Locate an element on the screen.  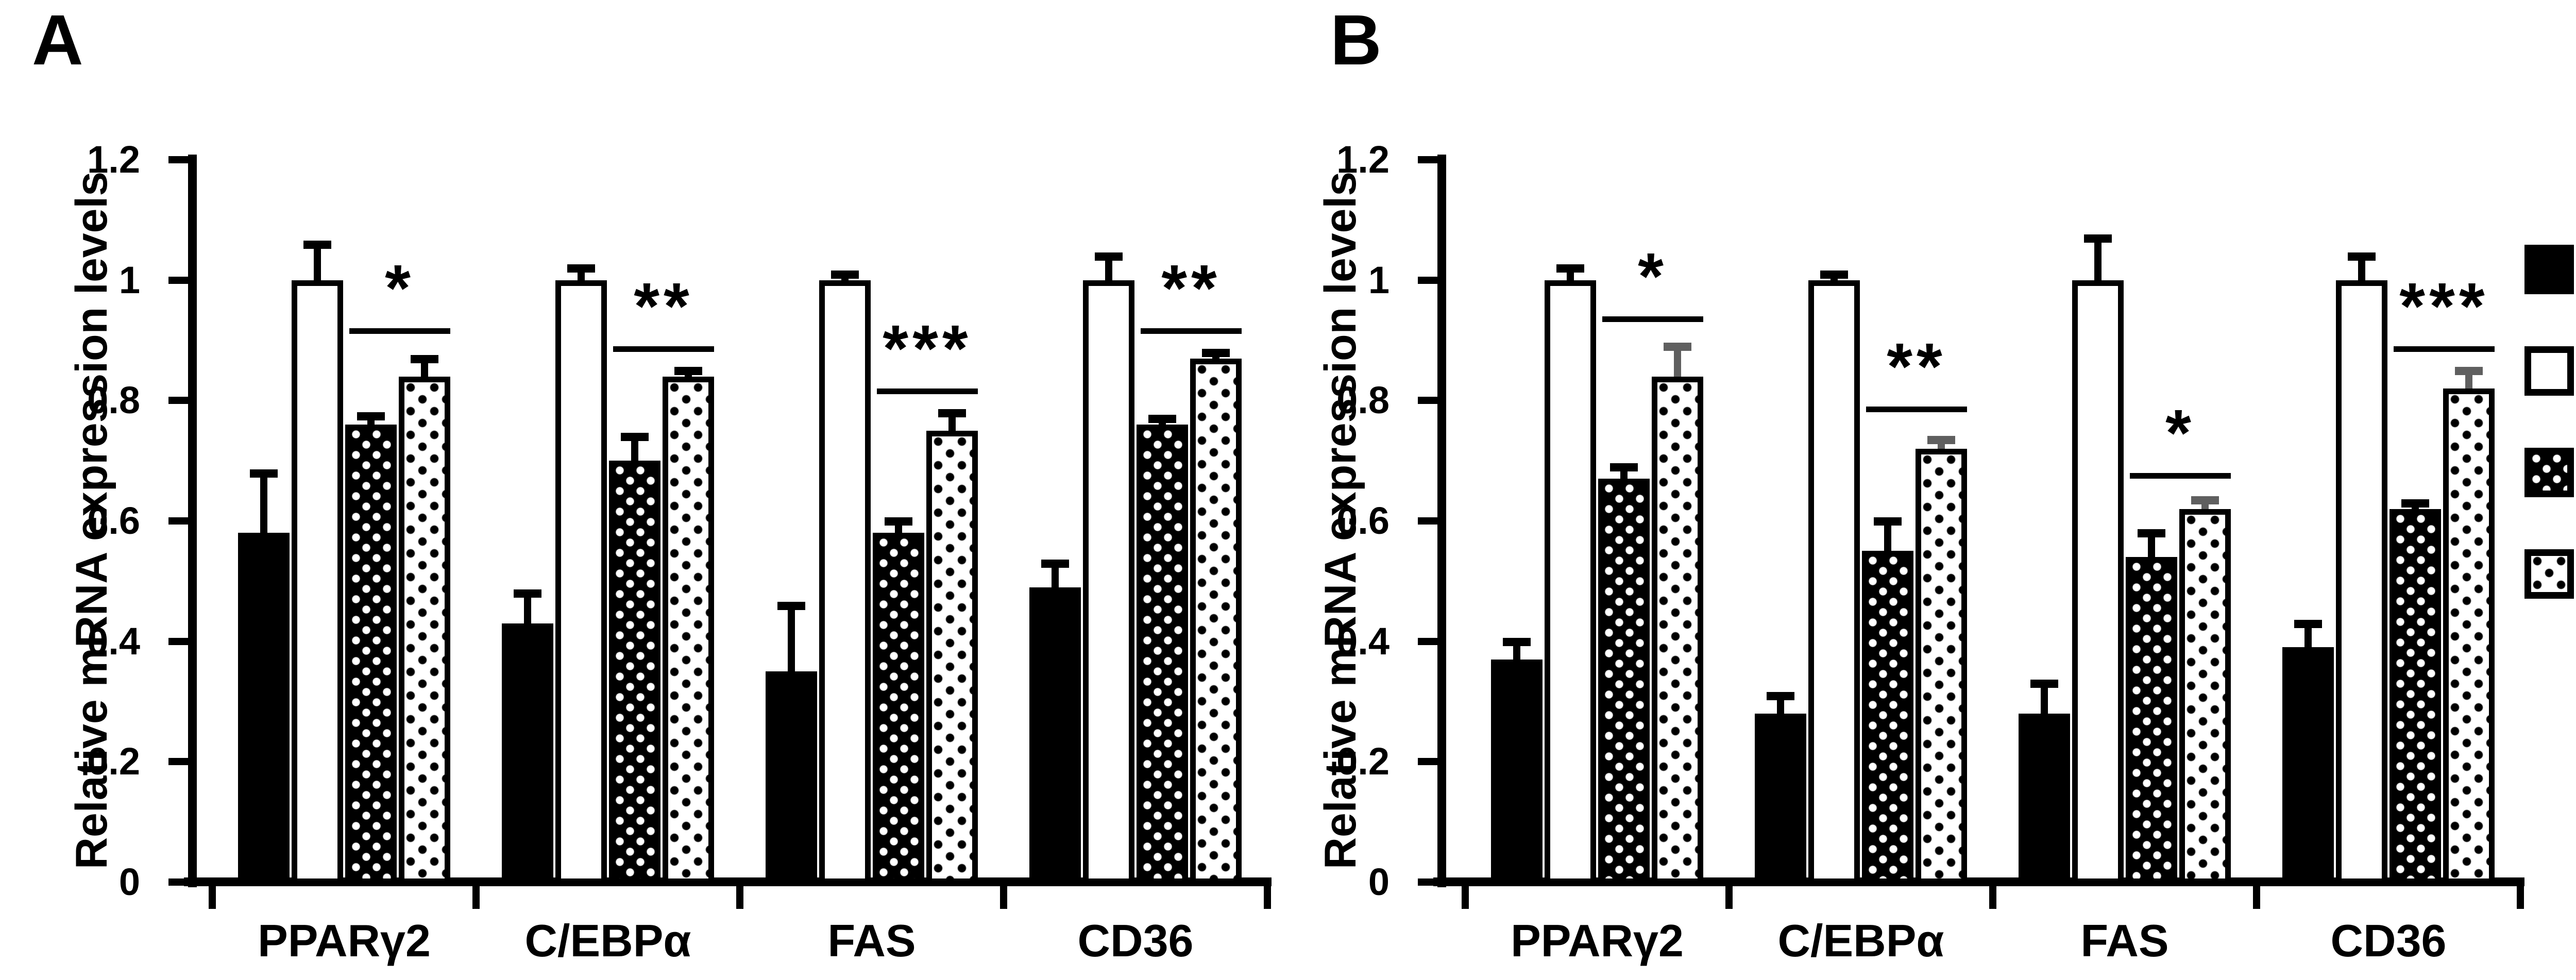
x-category-label: C/EBPα is located at coordinates (607, 940).